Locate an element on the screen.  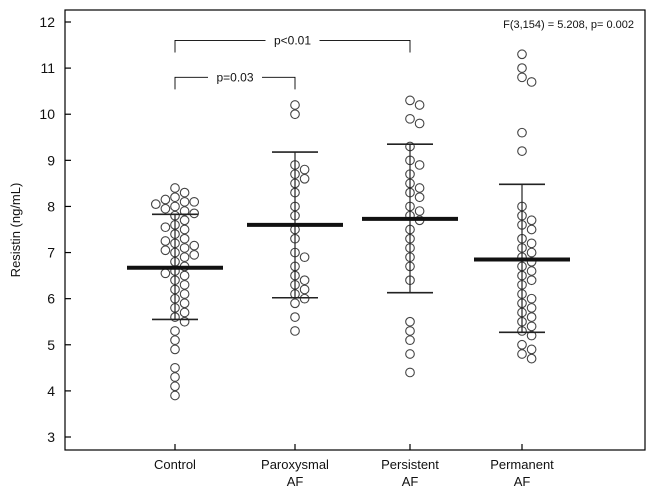
bracket-label: p<0.01 is located at coordinates (292, 40).